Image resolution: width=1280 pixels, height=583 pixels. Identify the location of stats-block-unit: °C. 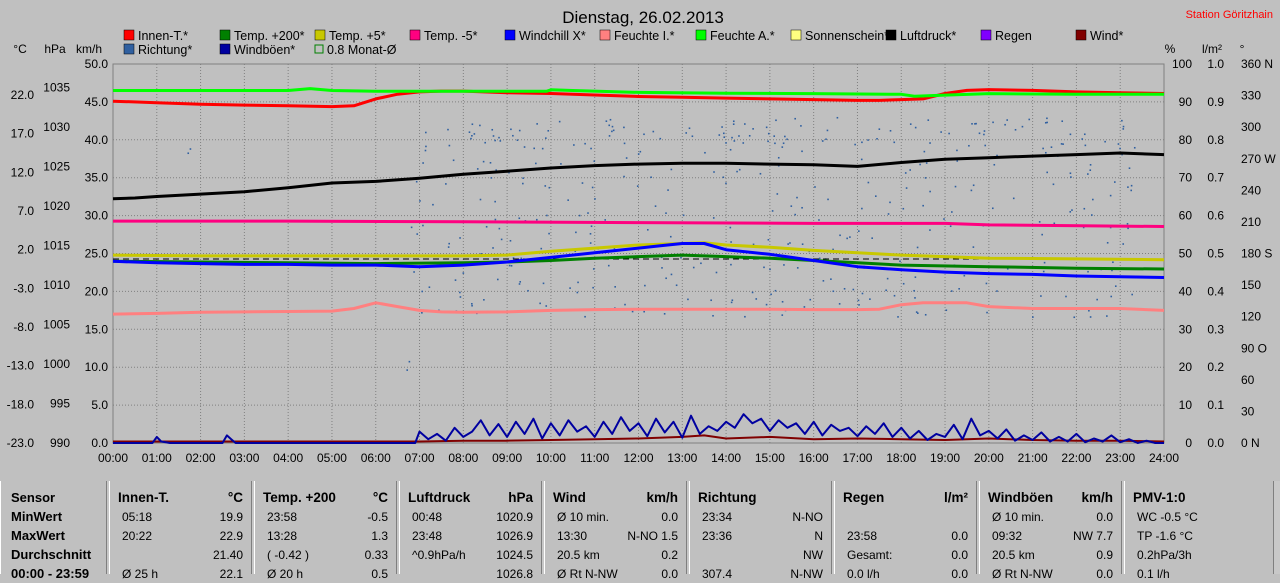
(380, 497).